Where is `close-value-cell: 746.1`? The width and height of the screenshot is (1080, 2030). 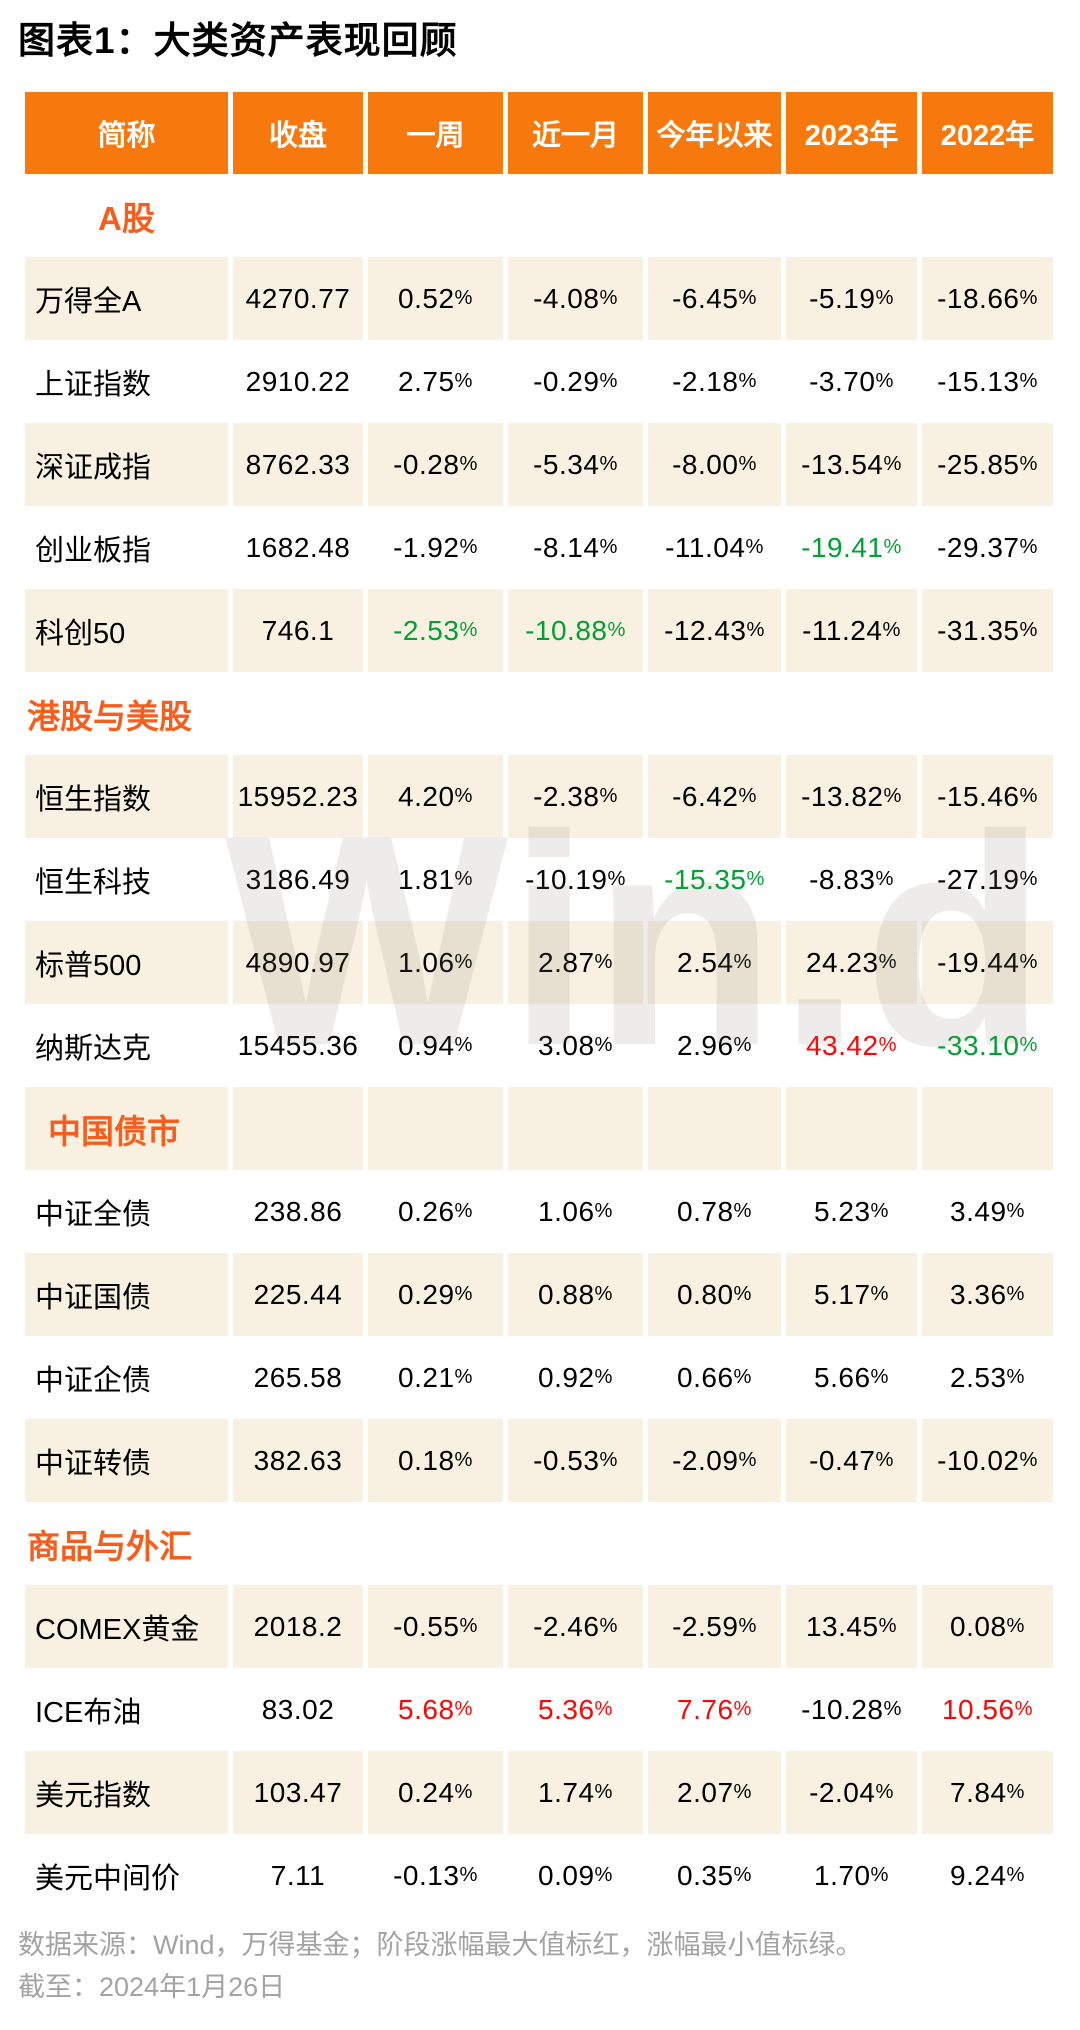 close-value-cell: 746.1 is located at coordinates (298, 630).